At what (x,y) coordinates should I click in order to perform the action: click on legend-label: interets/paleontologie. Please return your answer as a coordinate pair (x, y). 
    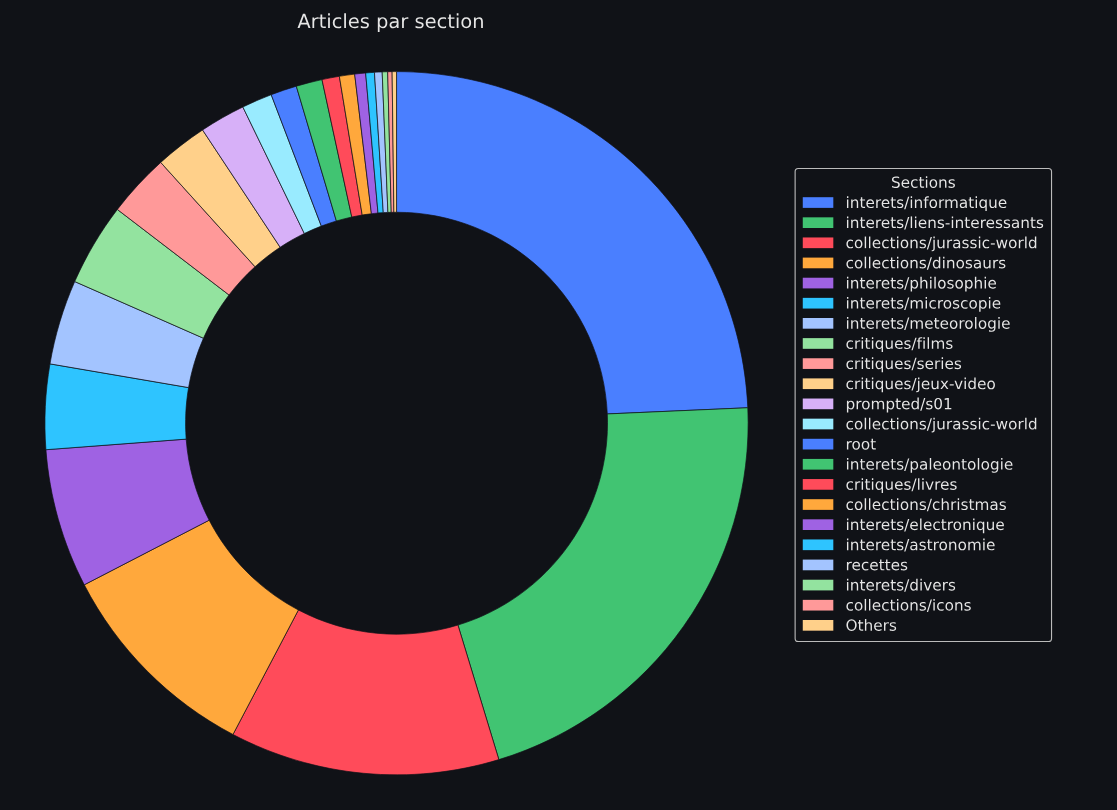
    Looking at the image, I should click on (929, 465).